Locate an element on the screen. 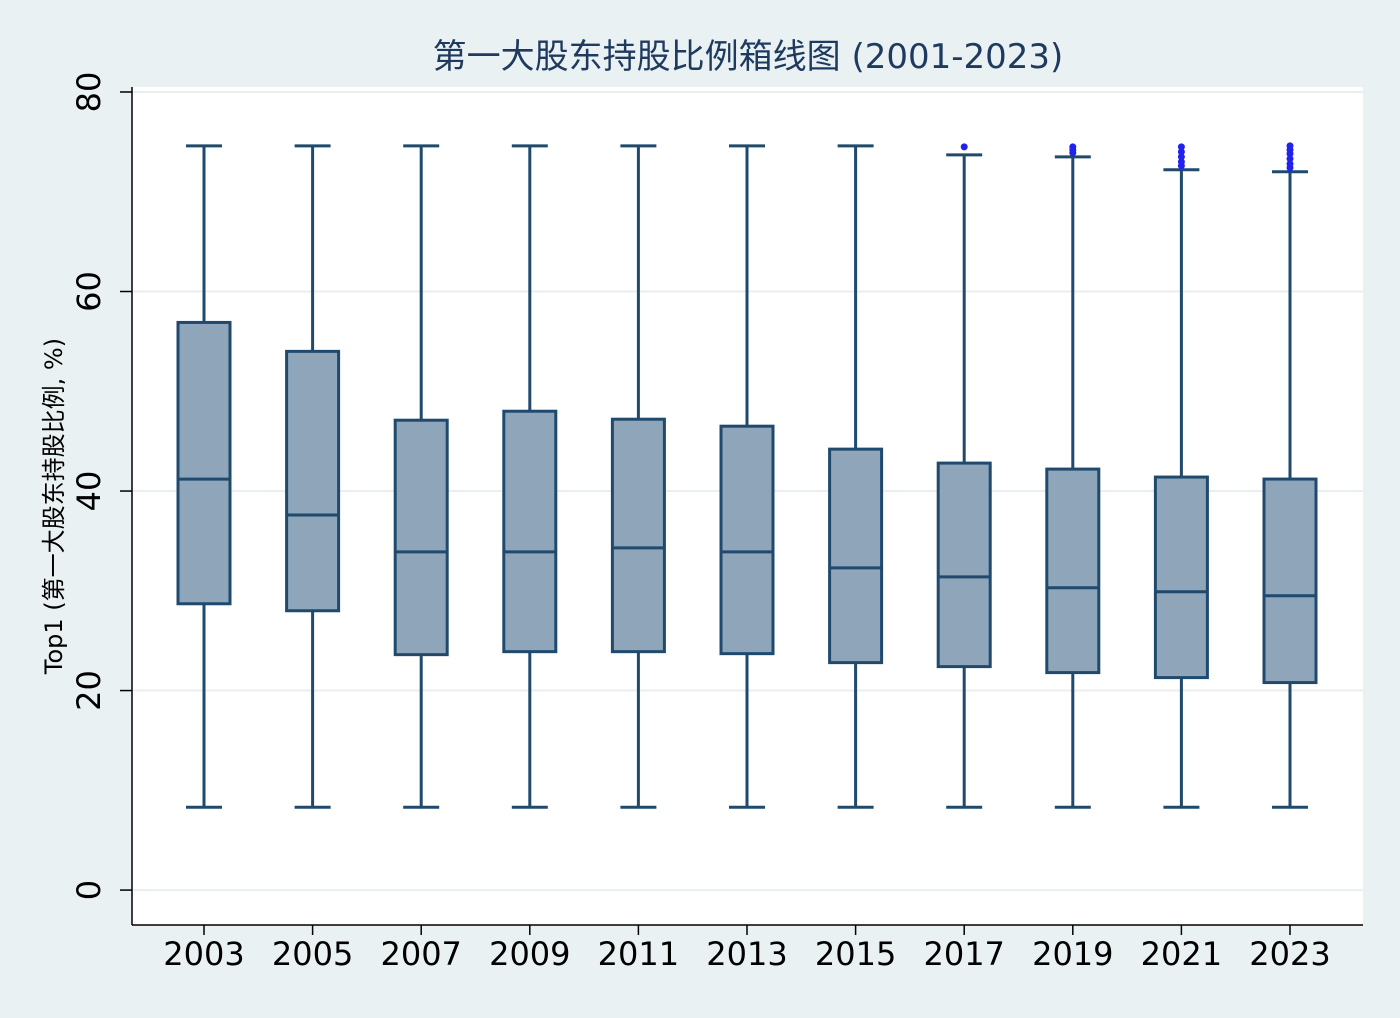  box-2019 is located at coordinates (1073, 476).